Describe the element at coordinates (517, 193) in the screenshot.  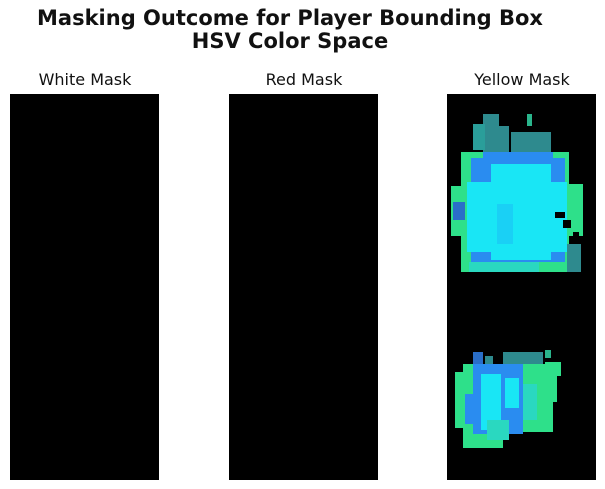
I see `shirt-blob` at that location.